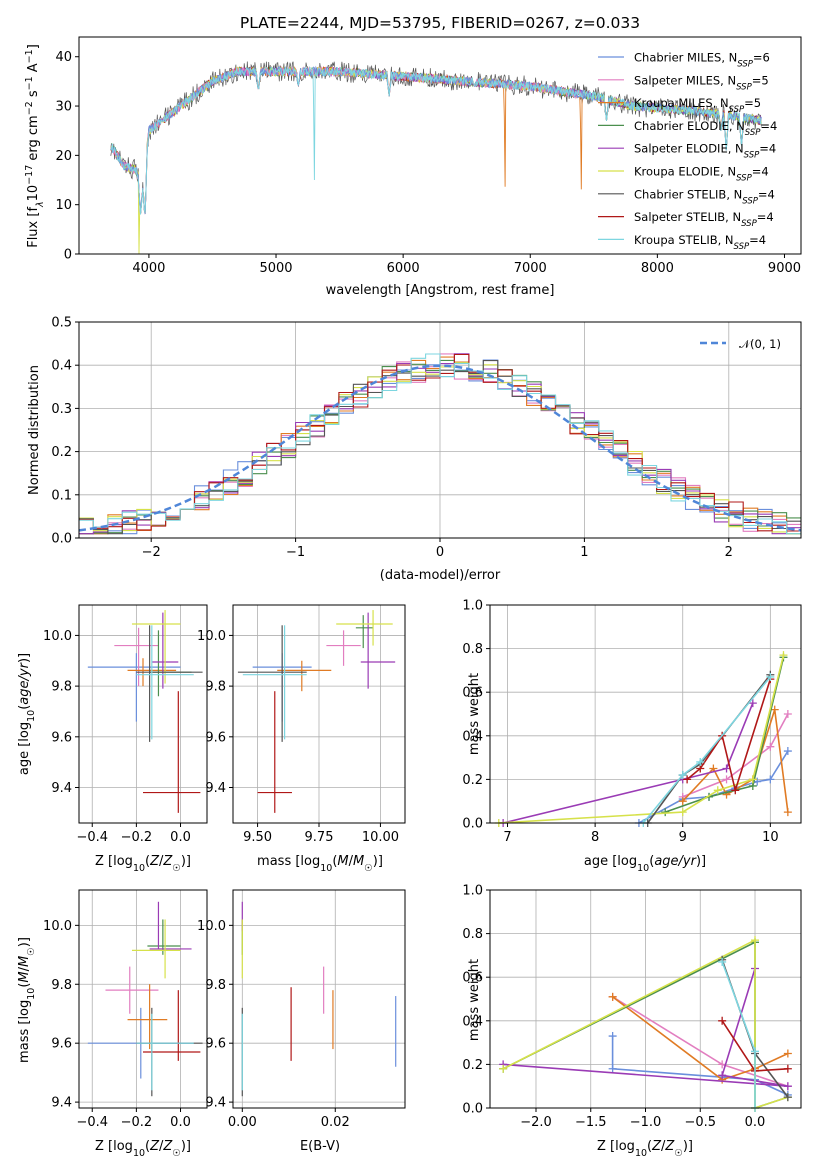 The height and width of the screenshot is (1170, 819). Describe the element at coordinates (770, 837) in the screenshot. I see `x-tick-label: 10` at that location.